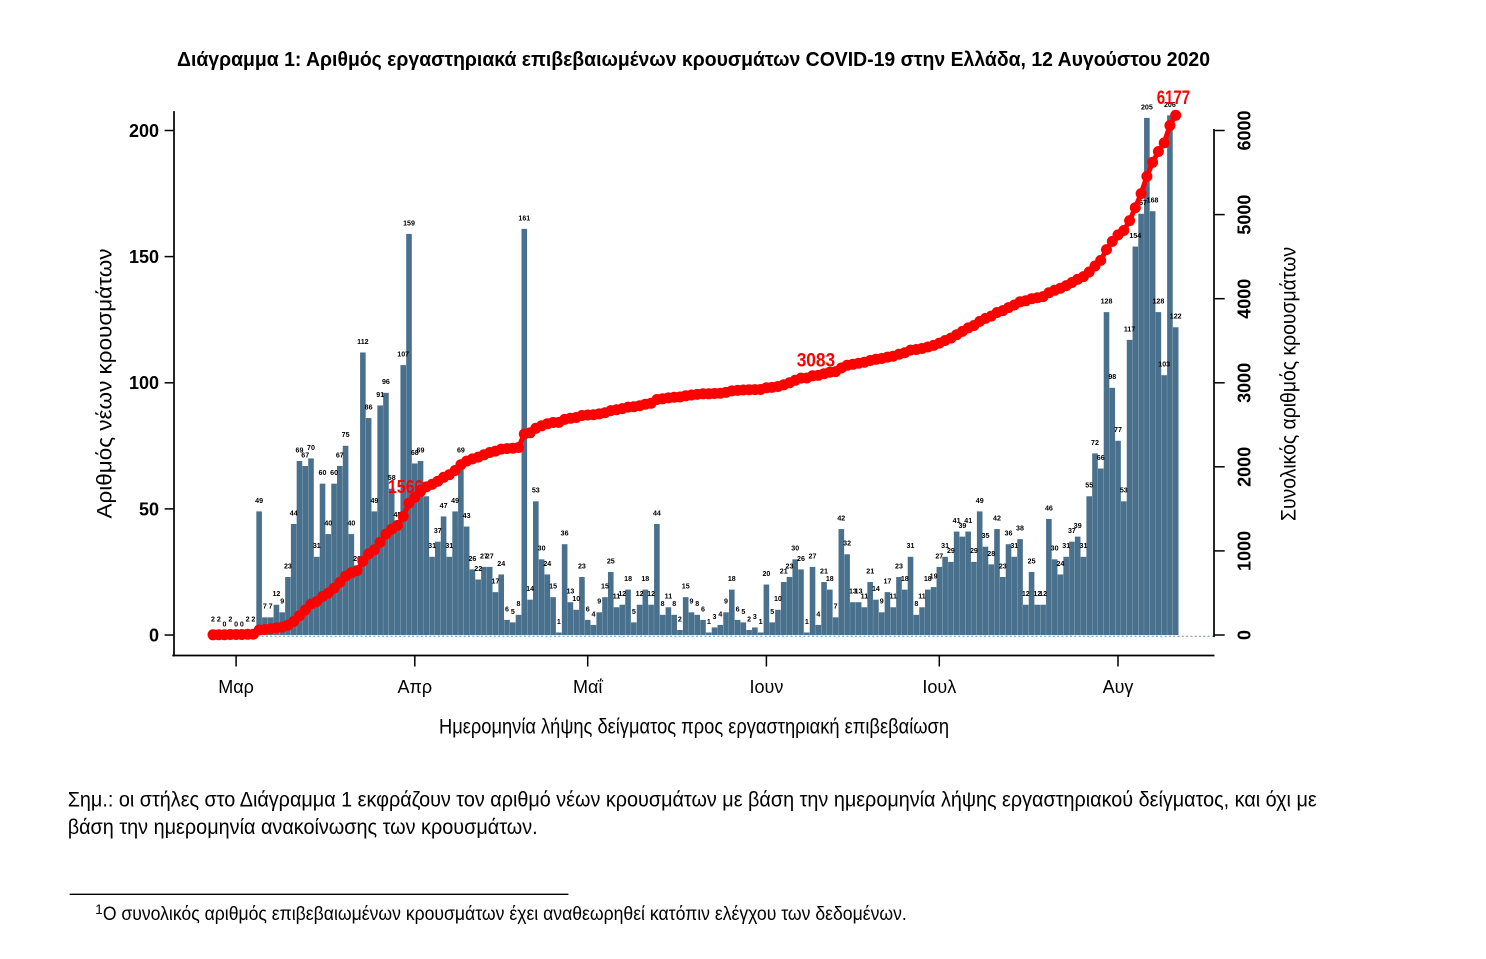 The image size is (1486, 959). Describe the element at coordinates (1135, 236) in the screenshot. I see `svg-text: 154` at that location.